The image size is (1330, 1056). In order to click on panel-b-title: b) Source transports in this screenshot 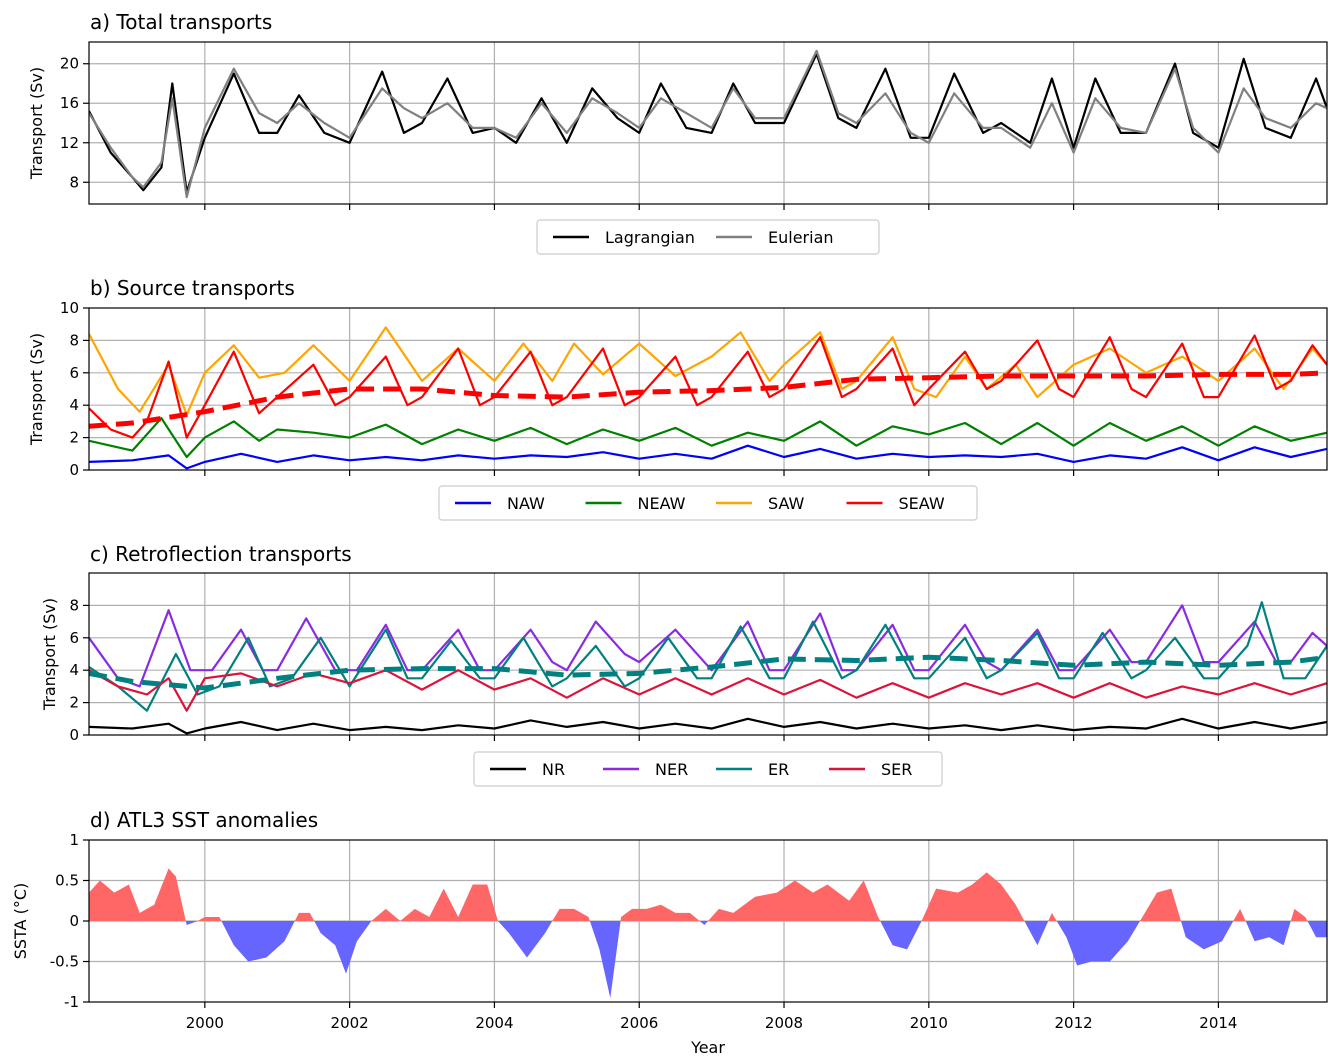, I will do `click(192, 288)`.